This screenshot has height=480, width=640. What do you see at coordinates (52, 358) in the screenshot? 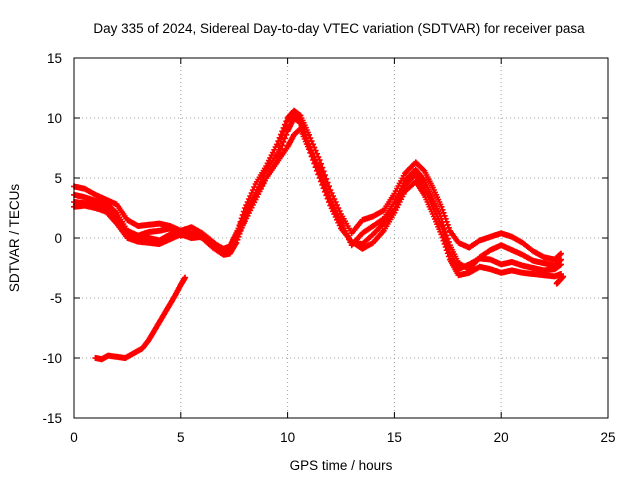
I see `y-tick-label: -10` at bounding box center [52, 358].